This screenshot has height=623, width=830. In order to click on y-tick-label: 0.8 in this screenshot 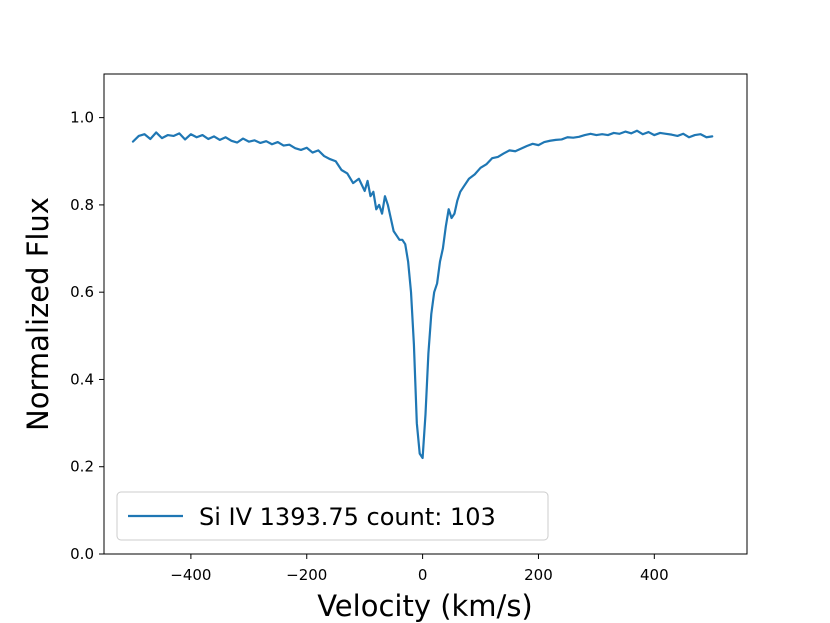, I will do `click(82, 205)`.